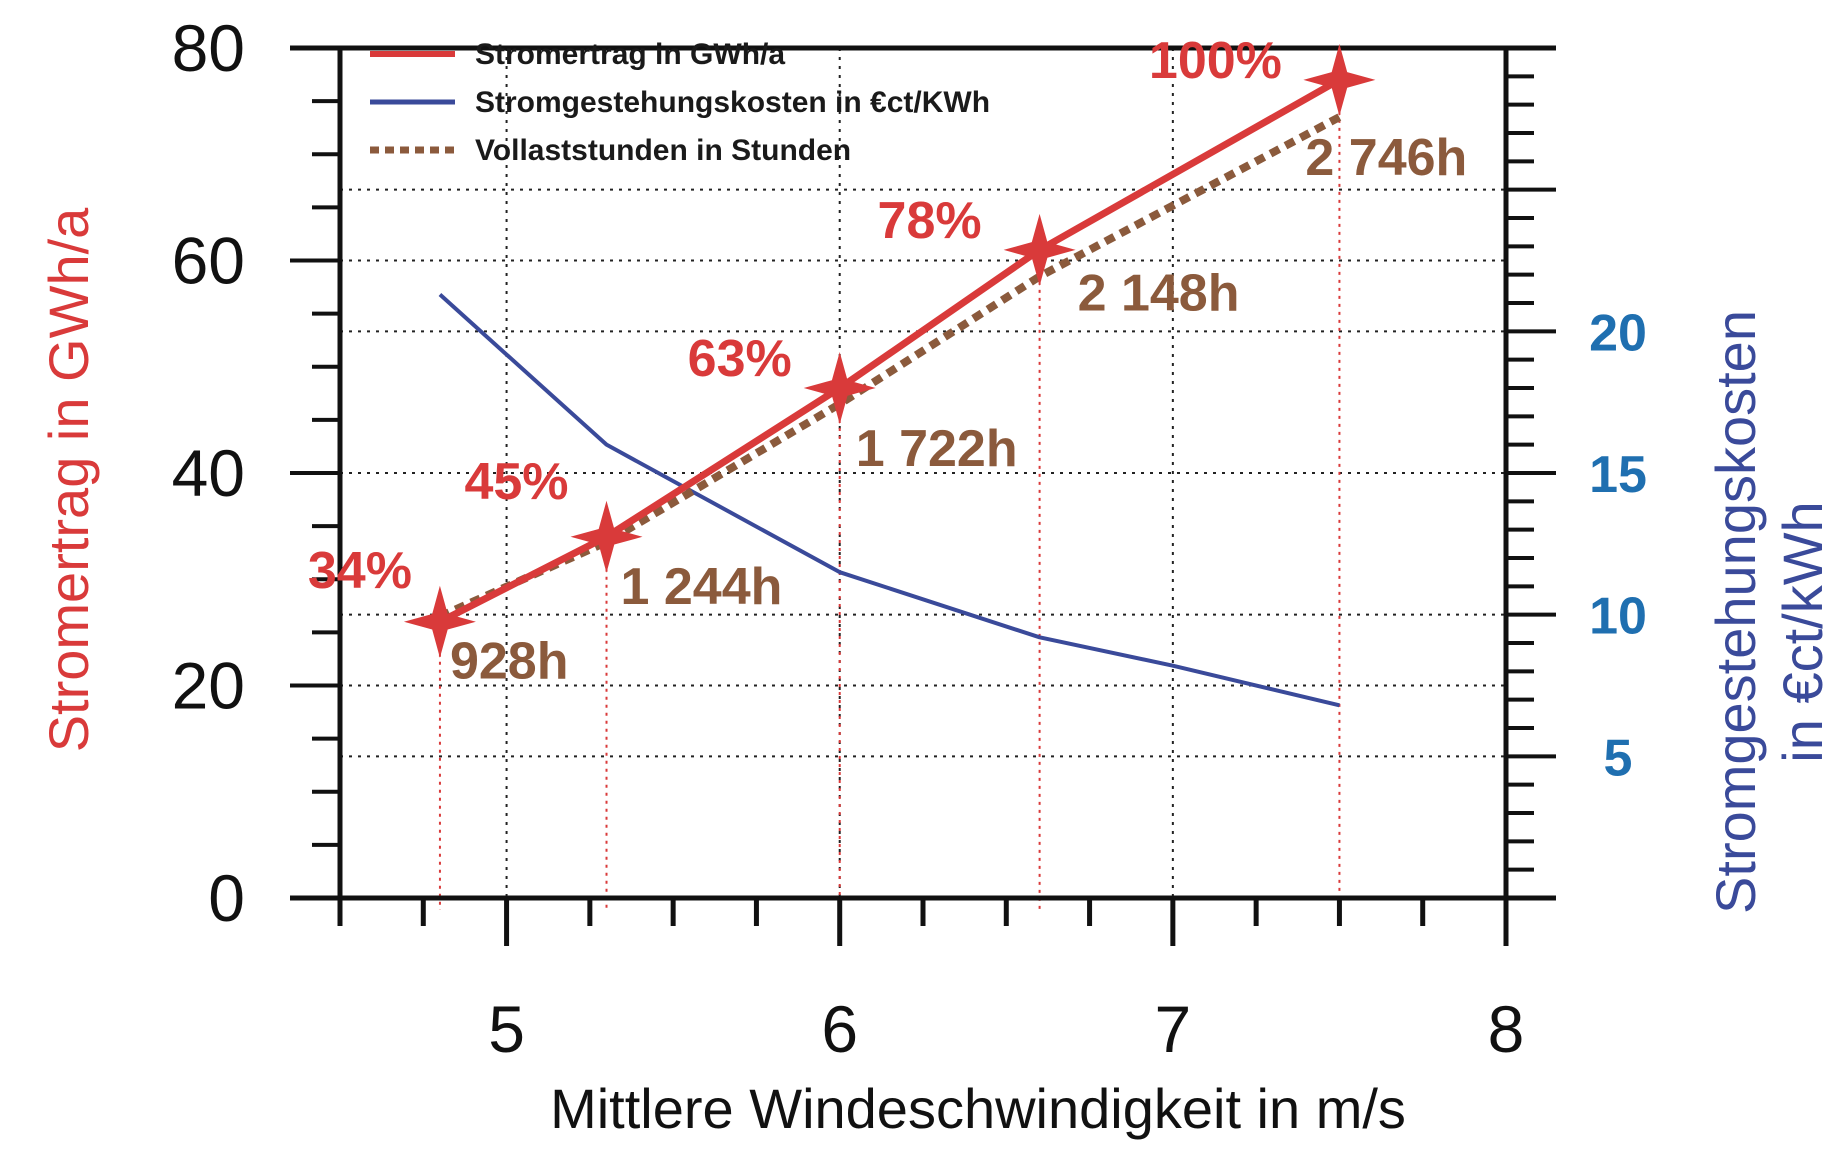 The image size is (1834, 1150). I want to click on legend-label-stromertrag: Stromertrag in GWh/a, so click(630, 54).